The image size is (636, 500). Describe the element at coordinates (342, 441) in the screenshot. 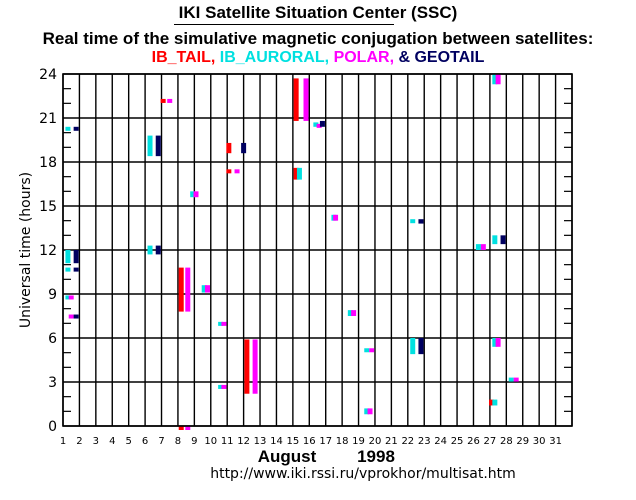

I see `x-tick-label: 18` at that location.